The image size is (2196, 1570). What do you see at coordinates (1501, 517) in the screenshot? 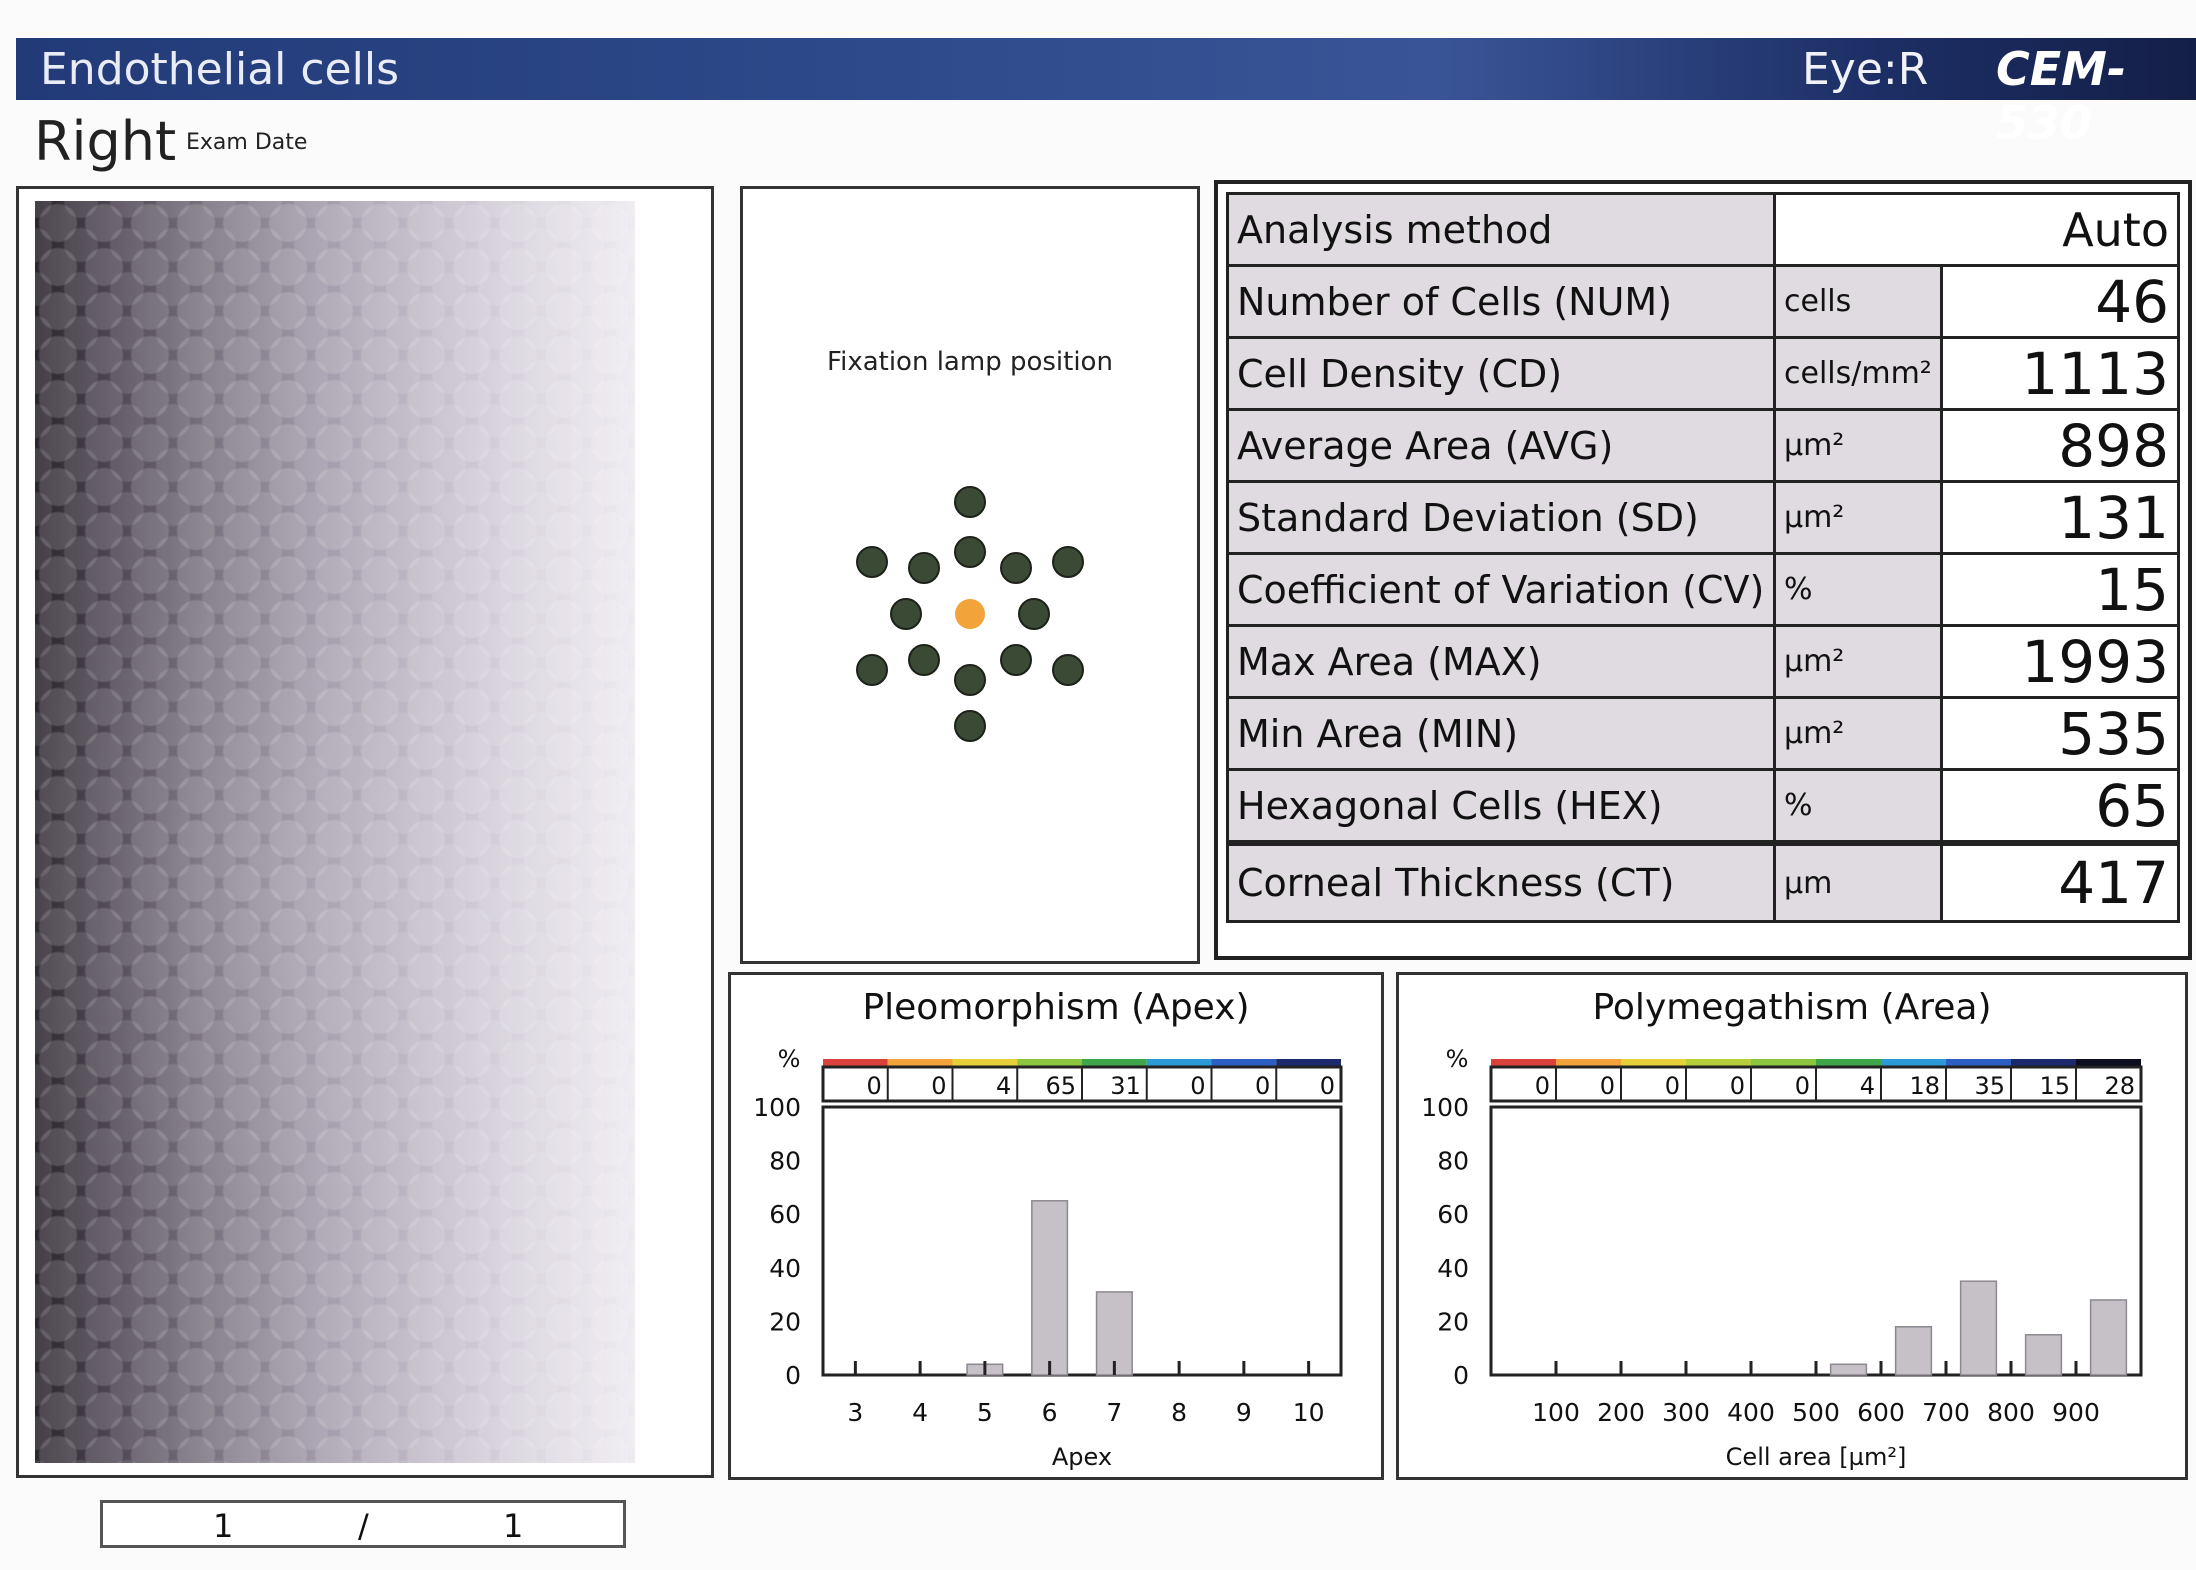
I see `param-label: Standard Deviation (SD)` at bounding box center [1501, 517].